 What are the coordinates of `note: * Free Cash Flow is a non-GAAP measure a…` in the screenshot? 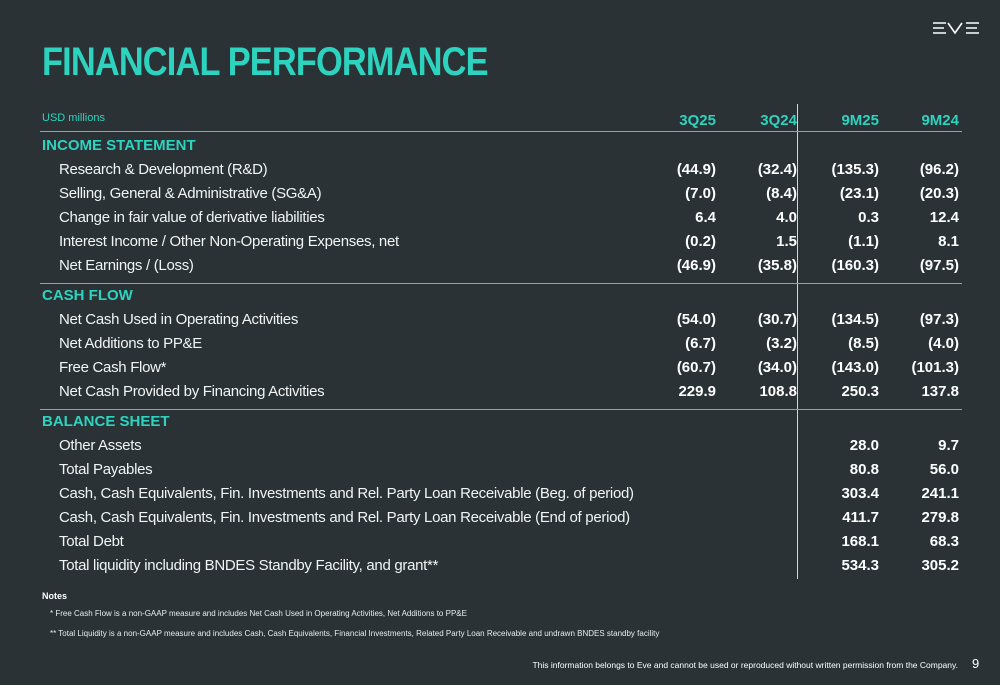 It's located at (258, 613).